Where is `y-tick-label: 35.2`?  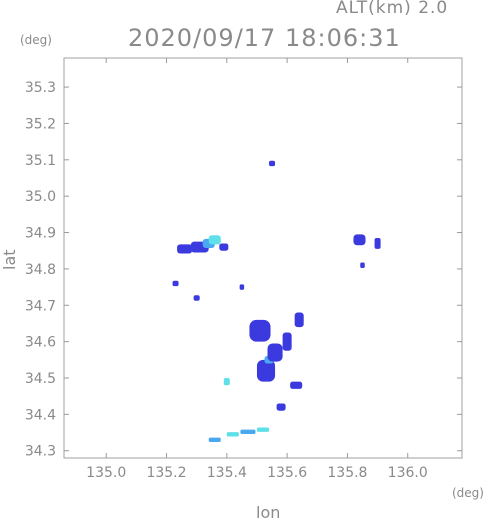 y-tick-label: 35.2 is located at coordinates (40, 124).